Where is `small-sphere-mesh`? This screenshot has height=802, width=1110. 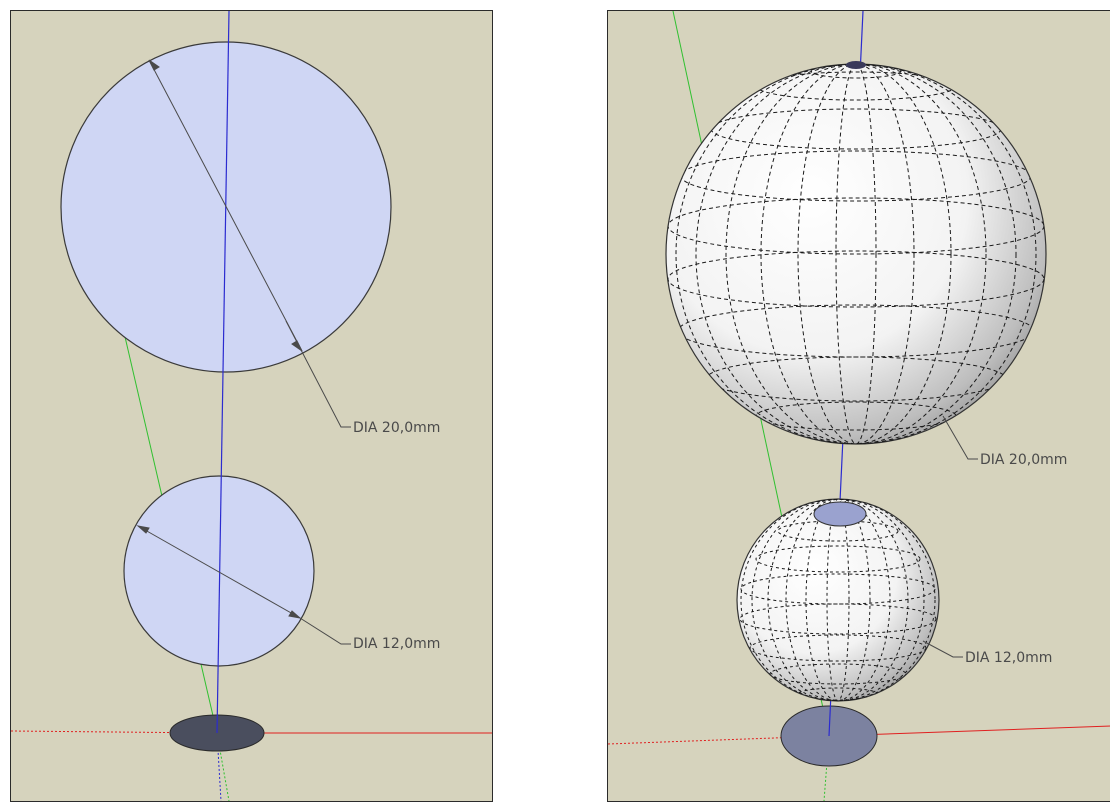
small-sphere-mesh is located at coordinates (838, 600).